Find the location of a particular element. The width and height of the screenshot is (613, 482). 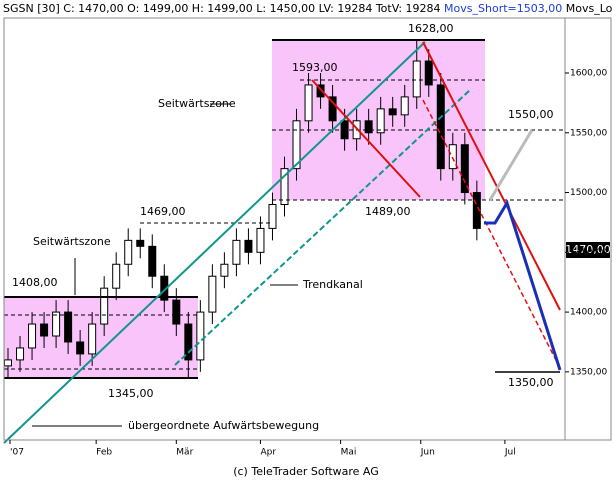

y-tick-label: 1450,00 is located at coordinates (588, 253).